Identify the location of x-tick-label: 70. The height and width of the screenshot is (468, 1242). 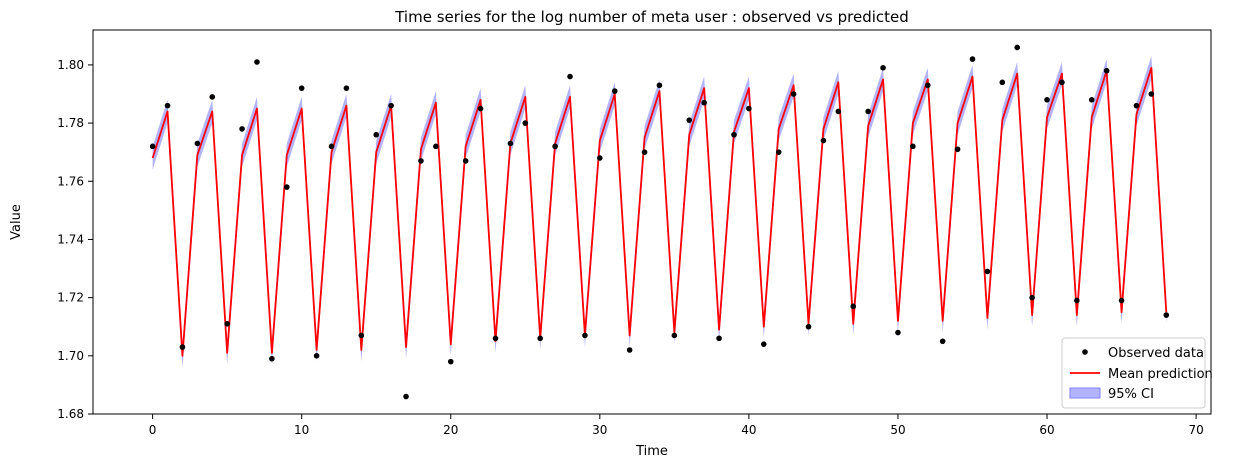
(1195, 430).